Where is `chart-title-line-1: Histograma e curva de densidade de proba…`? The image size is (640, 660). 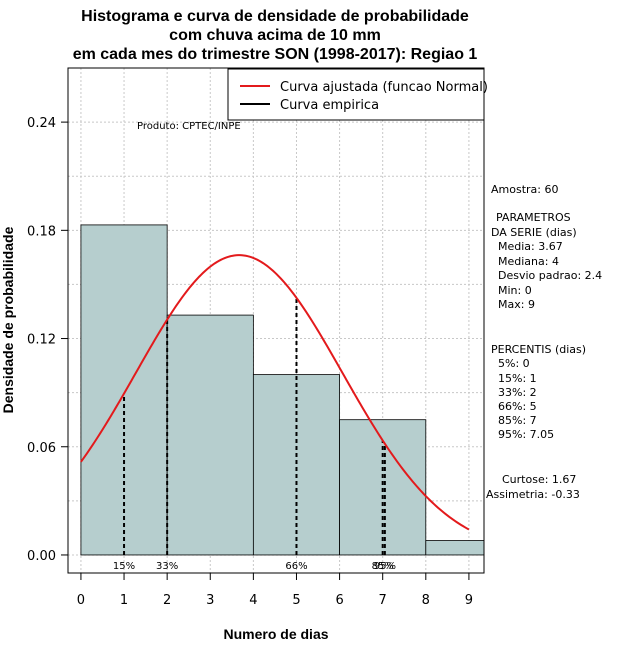 chart-title-line-1: Histograma e curva de densidade de proba… is located at coordinates (275, 16).